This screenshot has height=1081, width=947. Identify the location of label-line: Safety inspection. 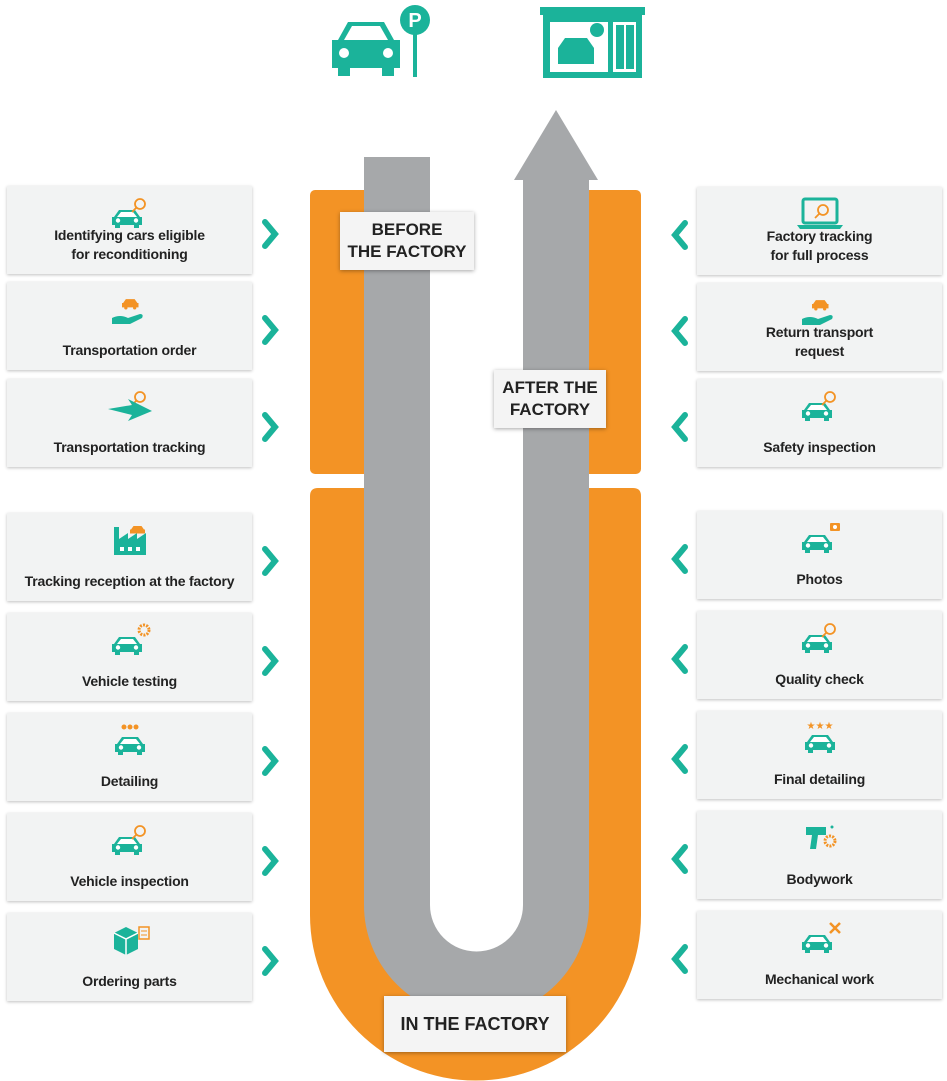
(819, 447).